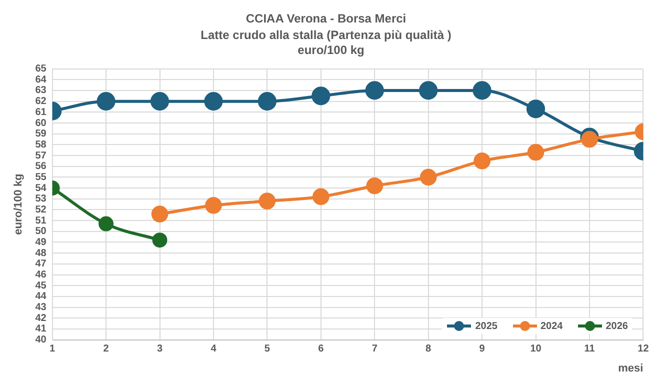 This screenshot has height=387, width=662. Describe the element at coordinates (41, 69) in the screenshot. I see `y-tick-label: 65` at that location.